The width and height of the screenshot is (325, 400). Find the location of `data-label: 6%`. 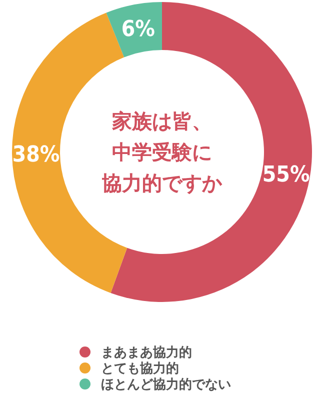

data-label: 6% is located at coordinates (138, 29).